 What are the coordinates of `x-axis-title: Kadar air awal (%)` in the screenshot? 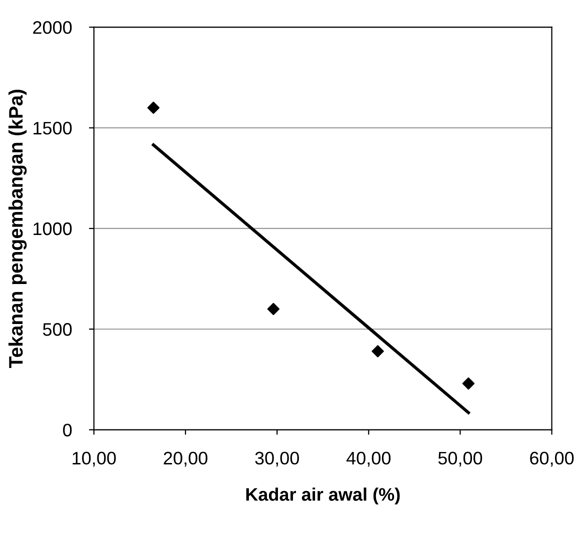 It's located at (323, 496).